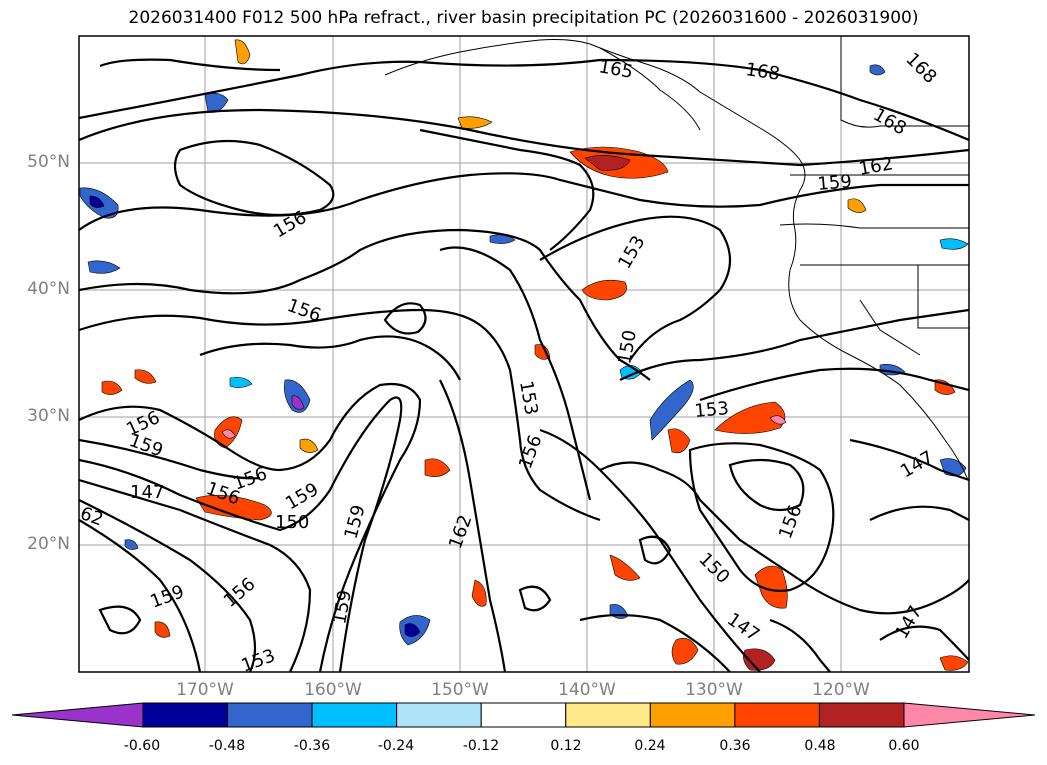 The height and width of the screenshot is (765, 1047). Describe the element at coordinates (714, 690) in the screenshot. I see `lon-tick-label: 130°W` at that location.